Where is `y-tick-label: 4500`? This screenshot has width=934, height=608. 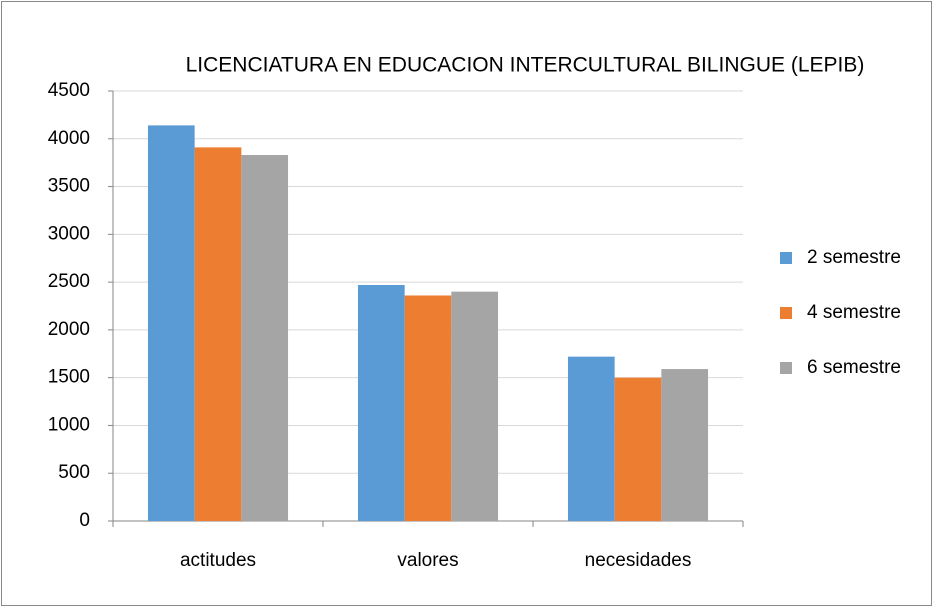
y-tick-label: 4500 is located at coordinates (69, 90).